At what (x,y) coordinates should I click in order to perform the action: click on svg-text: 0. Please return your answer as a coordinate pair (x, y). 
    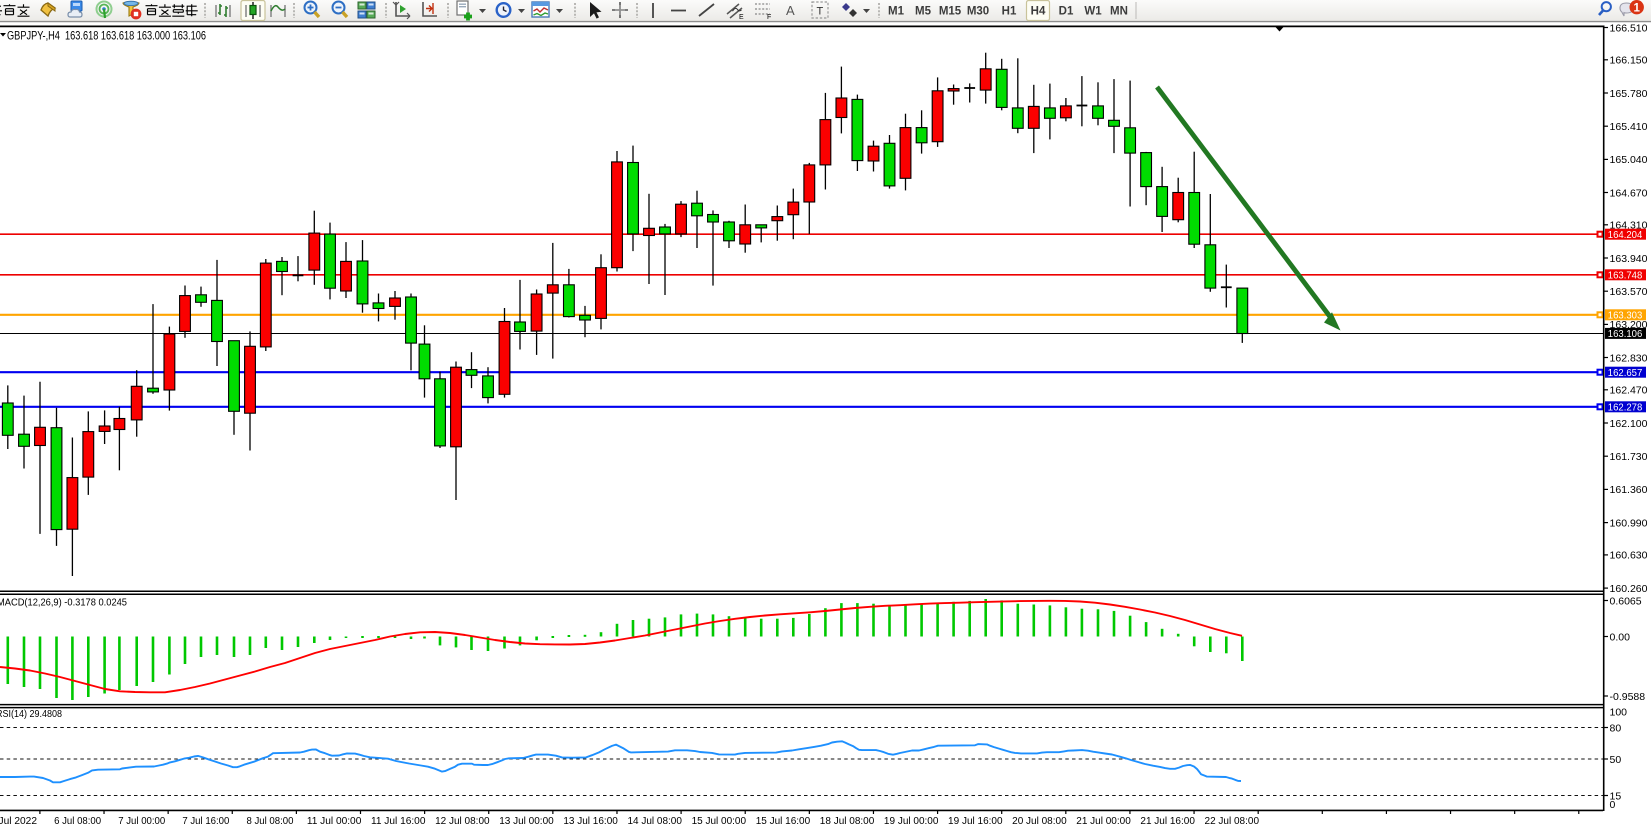
    Looking at the image, I should click on (1613, 805).